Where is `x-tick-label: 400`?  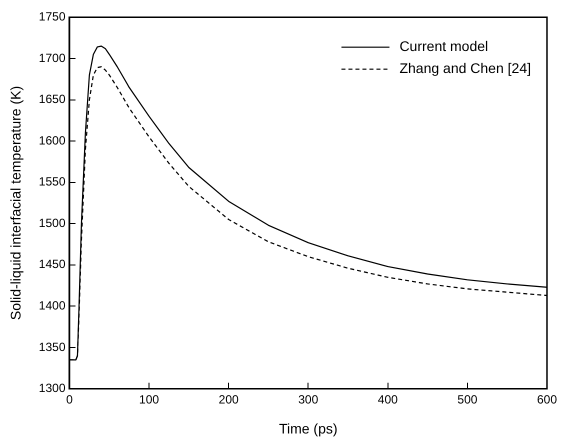
x-tick-label: 400 is located at coordinates (388, 399).